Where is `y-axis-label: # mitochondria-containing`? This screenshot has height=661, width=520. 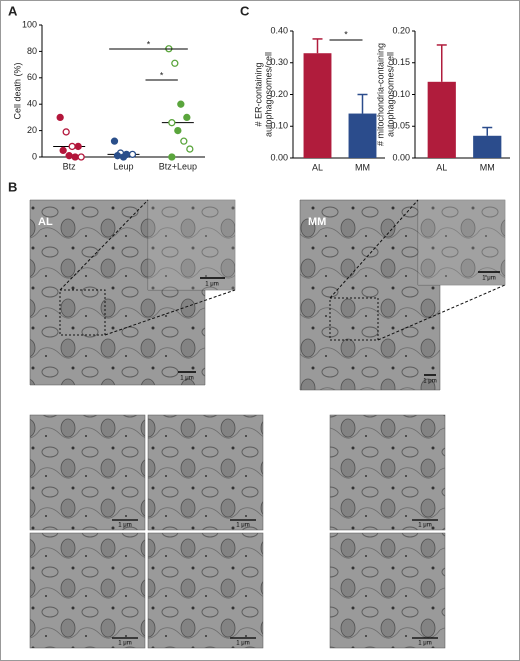 y-axis-label: # mitochondria-containing is located at coordinates (380, 94).